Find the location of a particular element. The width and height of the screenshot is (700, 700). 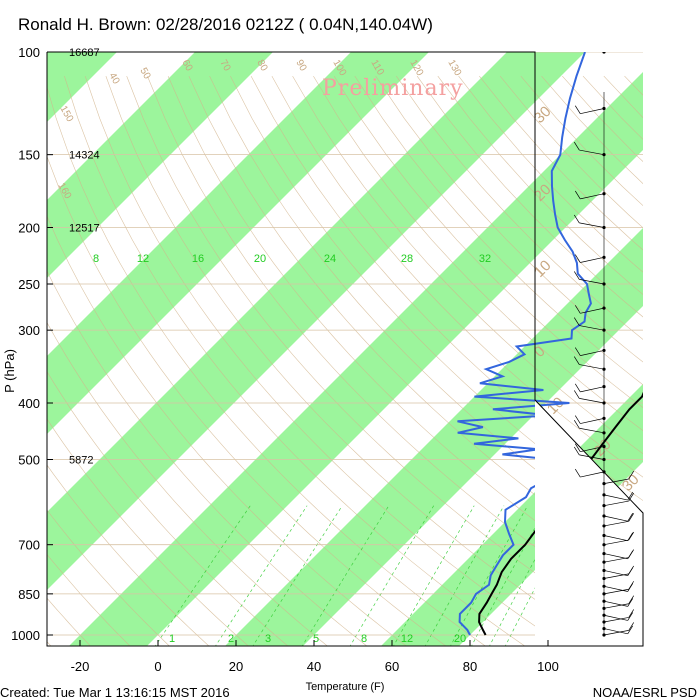

height-label: 5872 is located at coordinates (81, 460).